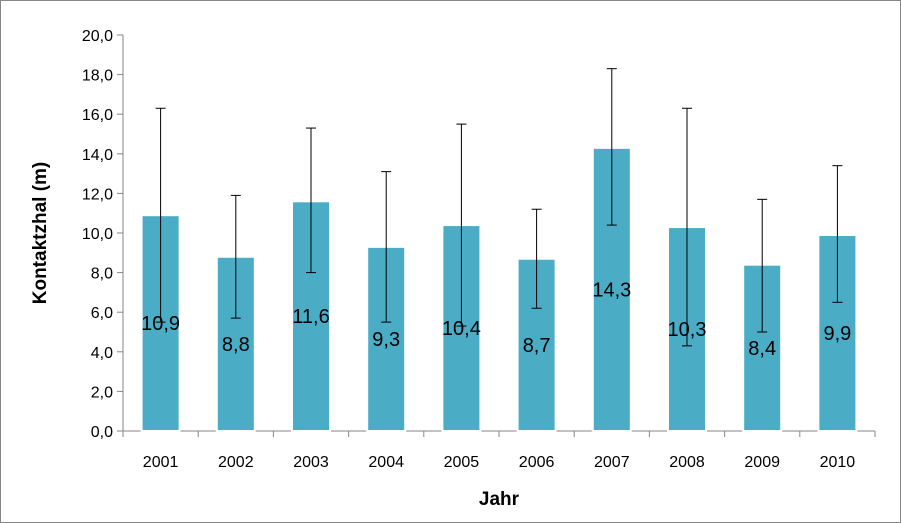 The image size is (901, 523). I want to click on y-tick-label: 18,0, so click(97, 76).